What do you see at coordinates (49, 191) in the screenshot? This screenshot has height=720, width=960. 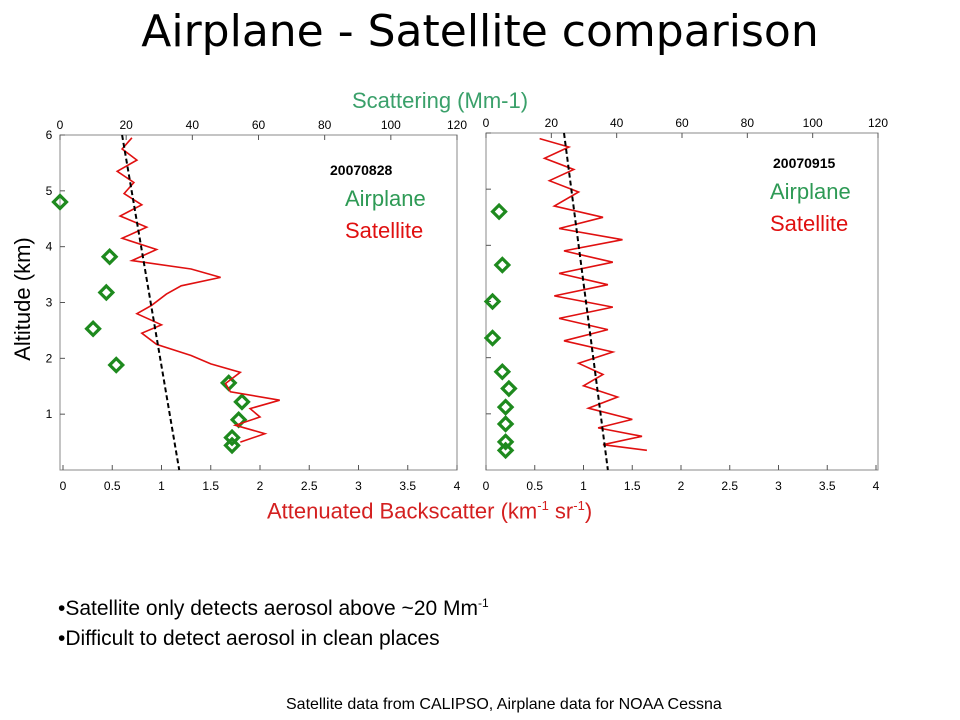 I see `y-tick-label: 5` at bounding box center [49, 191].